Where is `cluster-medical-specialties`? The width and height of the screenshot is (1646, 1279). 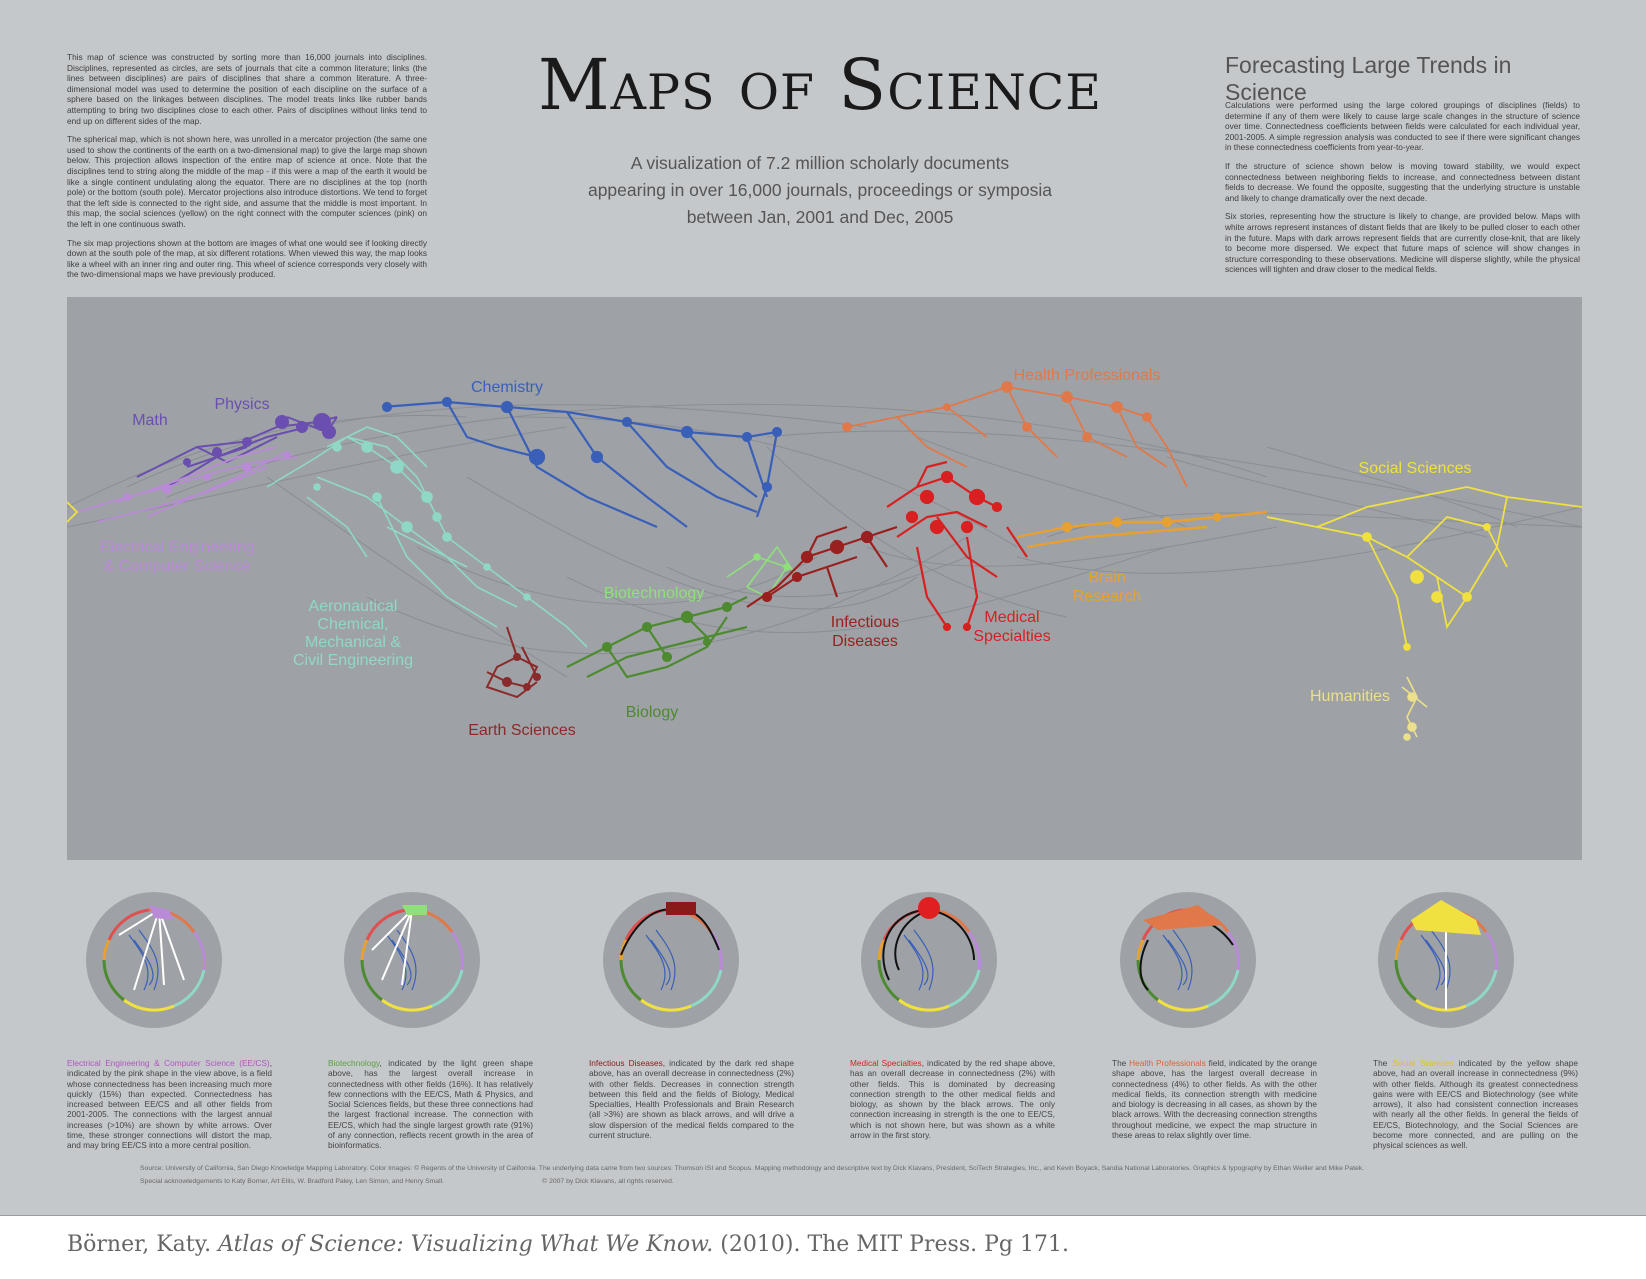
cluster-medical-specialties is located at coordinates (957, 546).